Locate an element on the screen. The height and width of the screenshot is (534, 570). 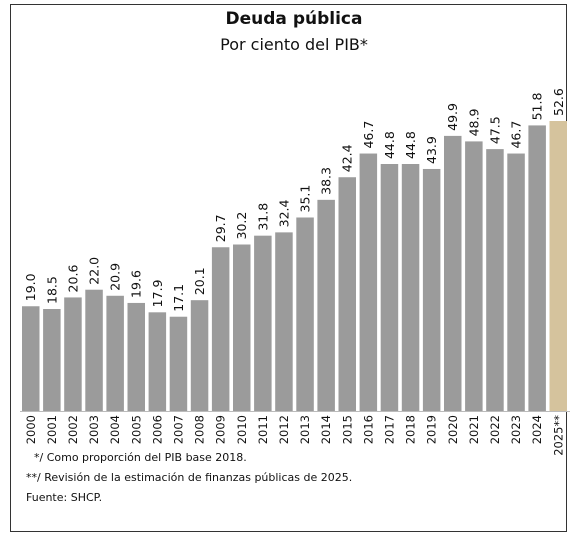
value-label: 17.9 is located at coordinates (157, 293).